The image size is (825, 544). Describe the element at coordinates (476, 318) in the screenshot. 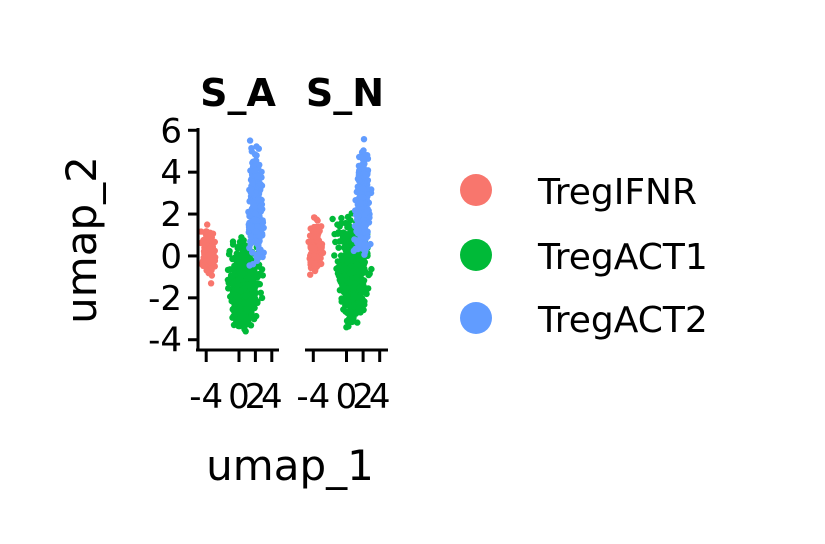

I see `legend-swatch-tregact2` at that location.